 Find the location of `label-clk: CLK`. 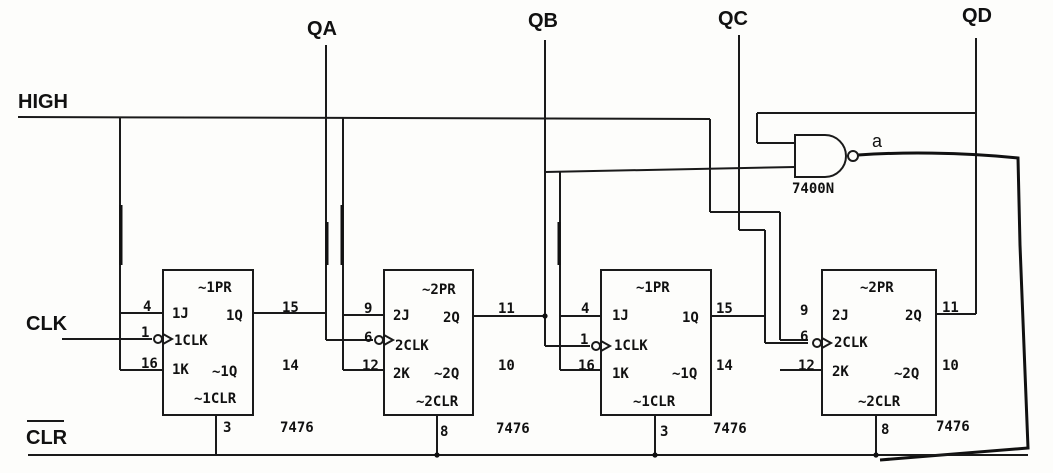

label-clk: CLK is located at coordinates (47, 324).